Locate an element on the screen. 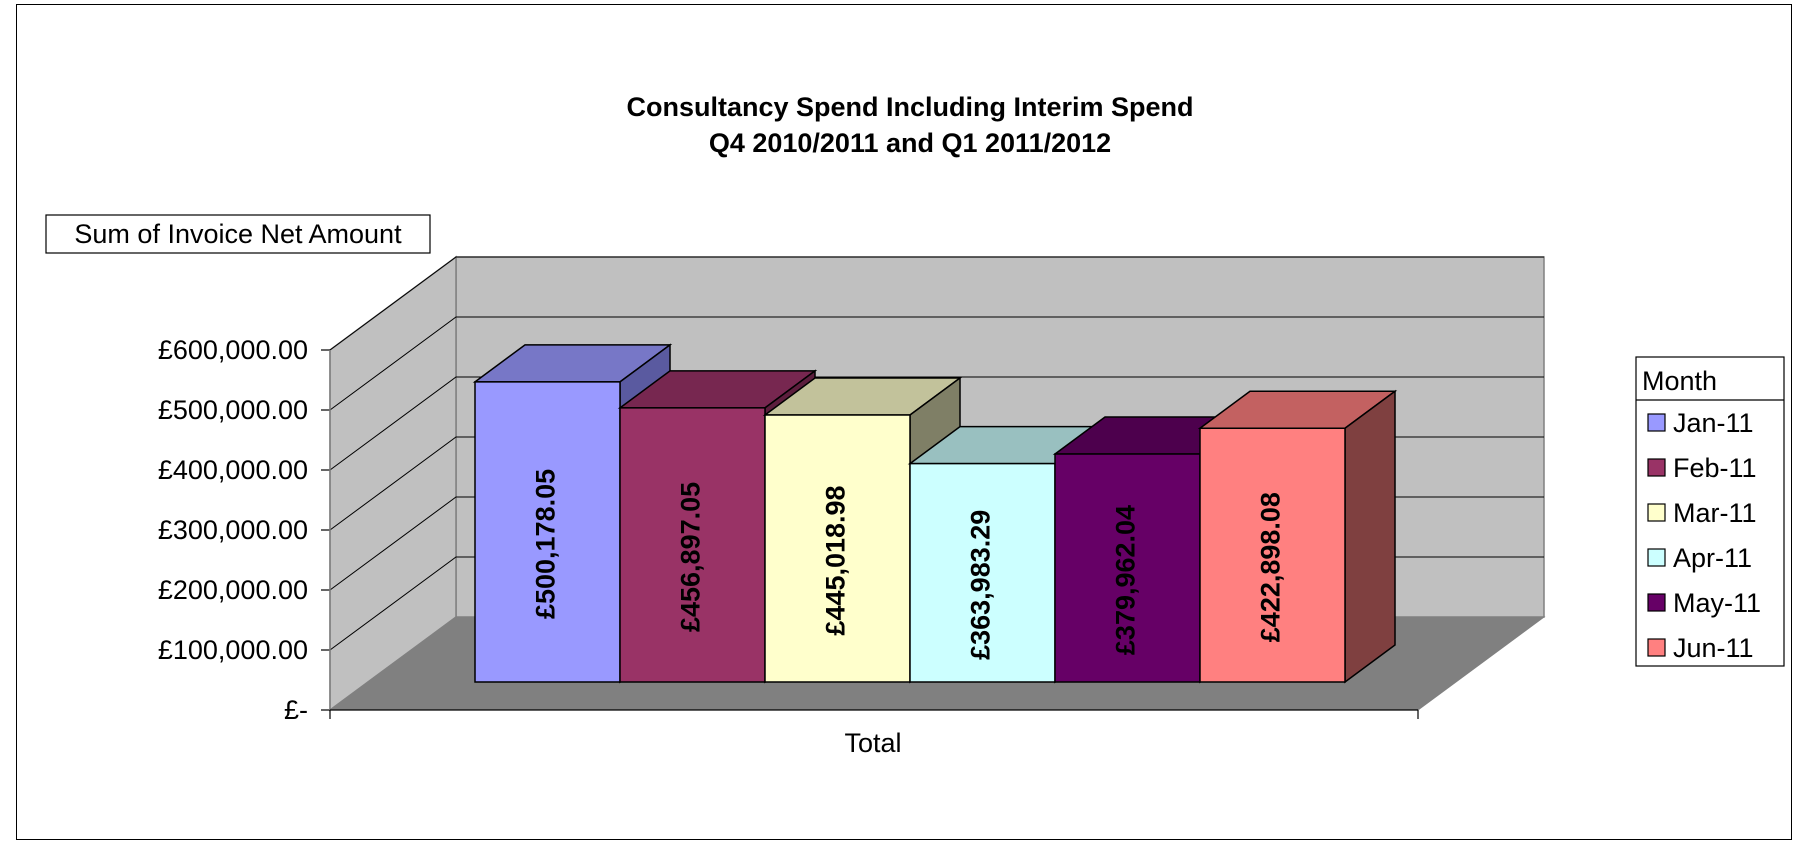 The height and width of the screenshot is (844, 1794). data-label: £456,897.05 is located at coordinates (691, 557).